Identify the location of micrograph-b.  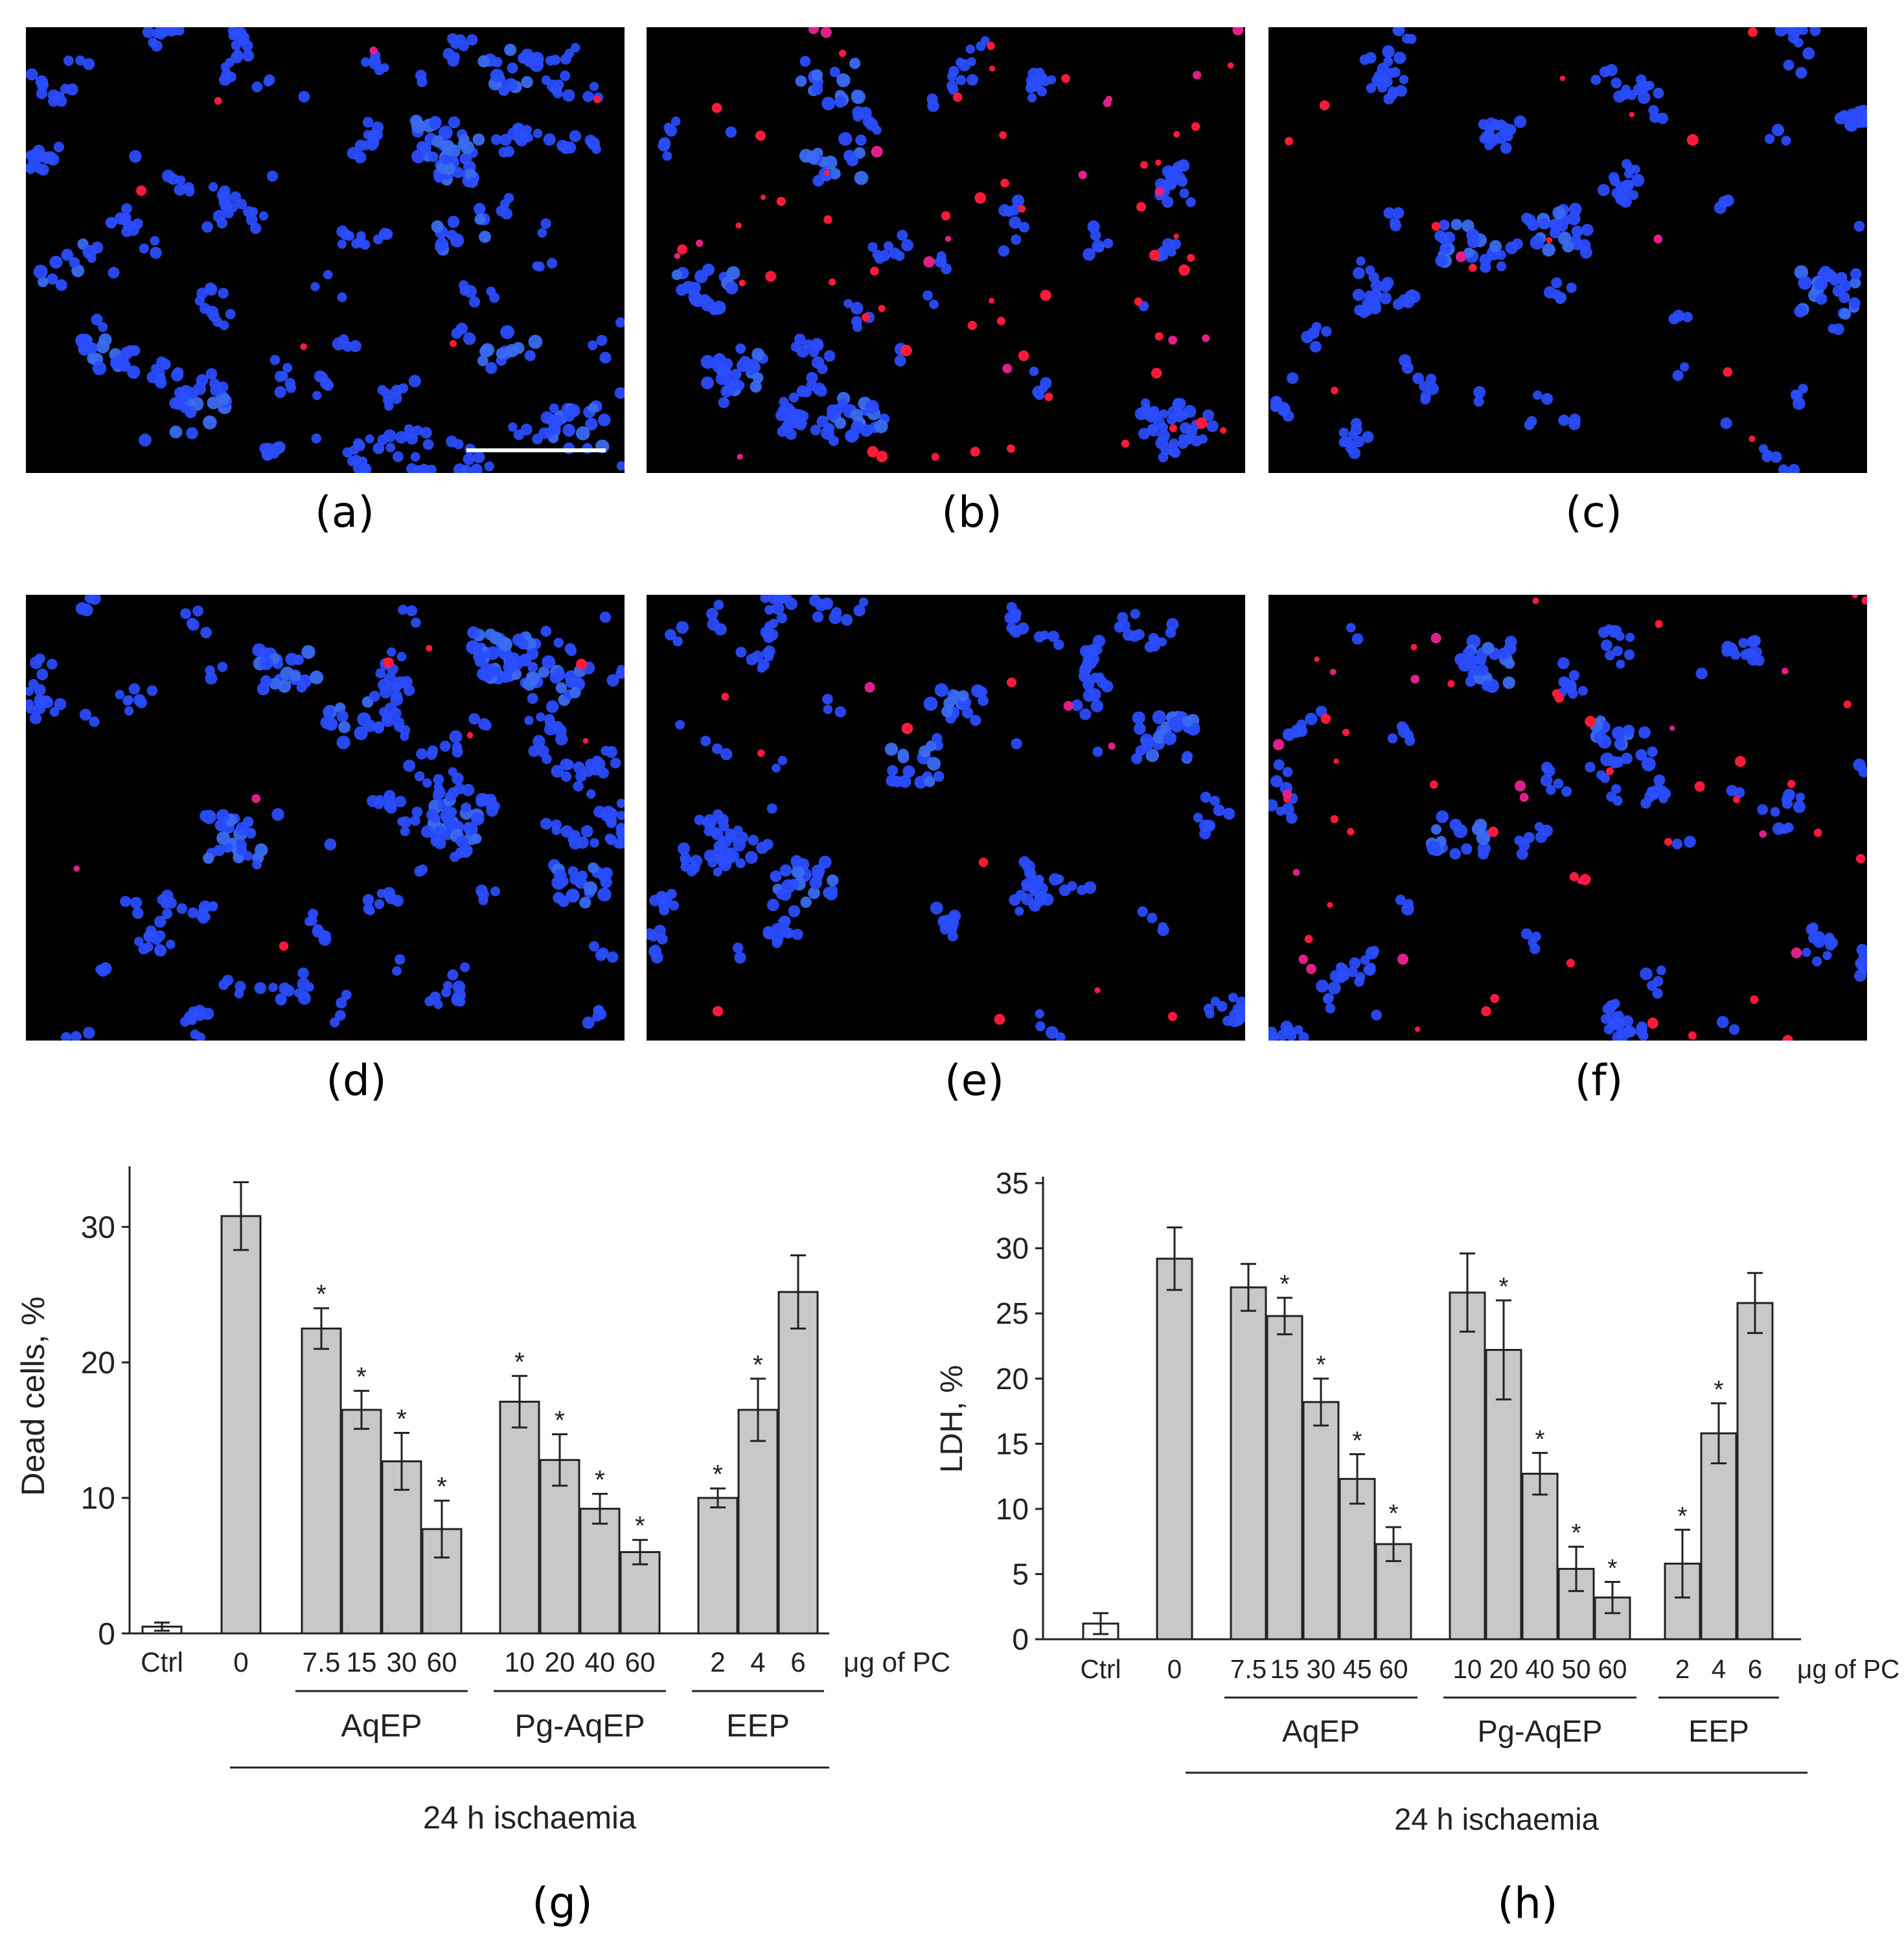
(946, 250).